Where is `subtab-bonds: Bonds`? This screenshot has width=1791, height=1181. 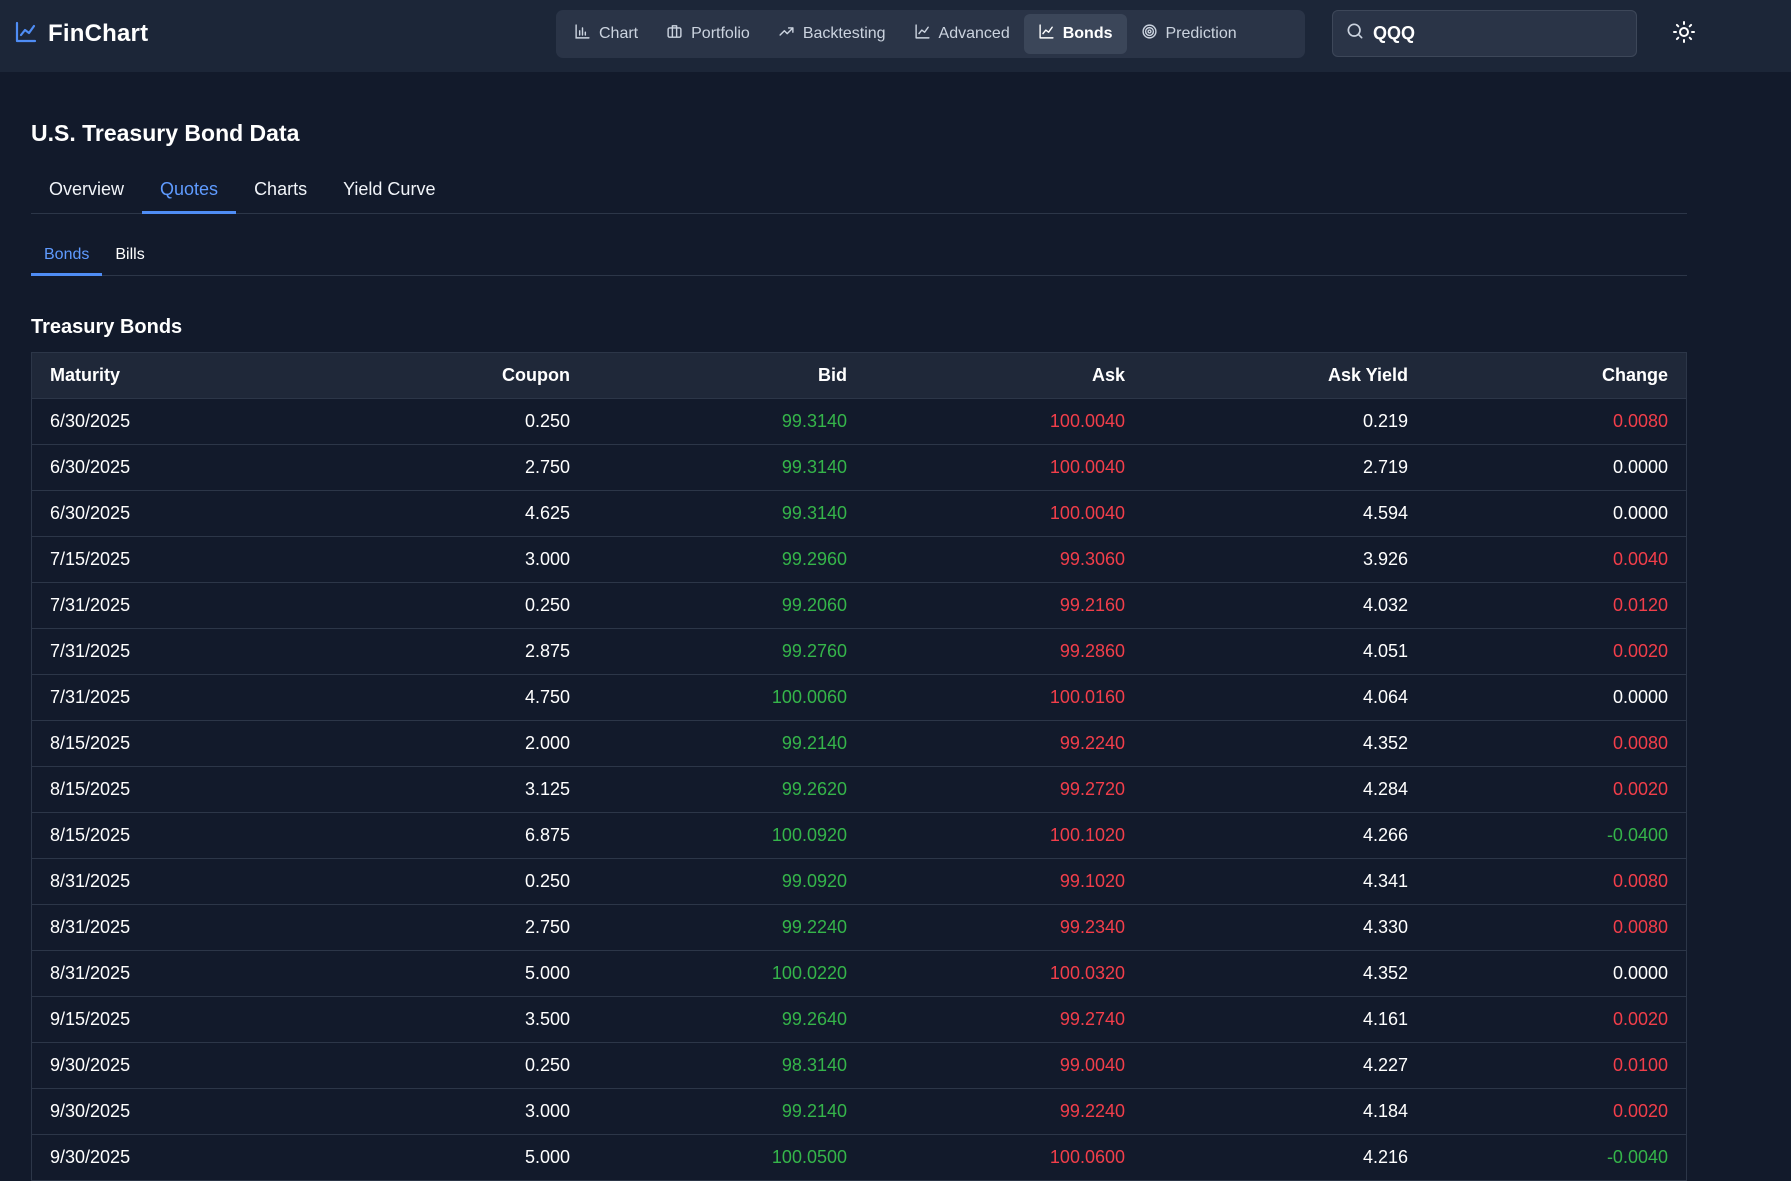 subtab-bonds: Bonds is located at coordinates (67, 258).